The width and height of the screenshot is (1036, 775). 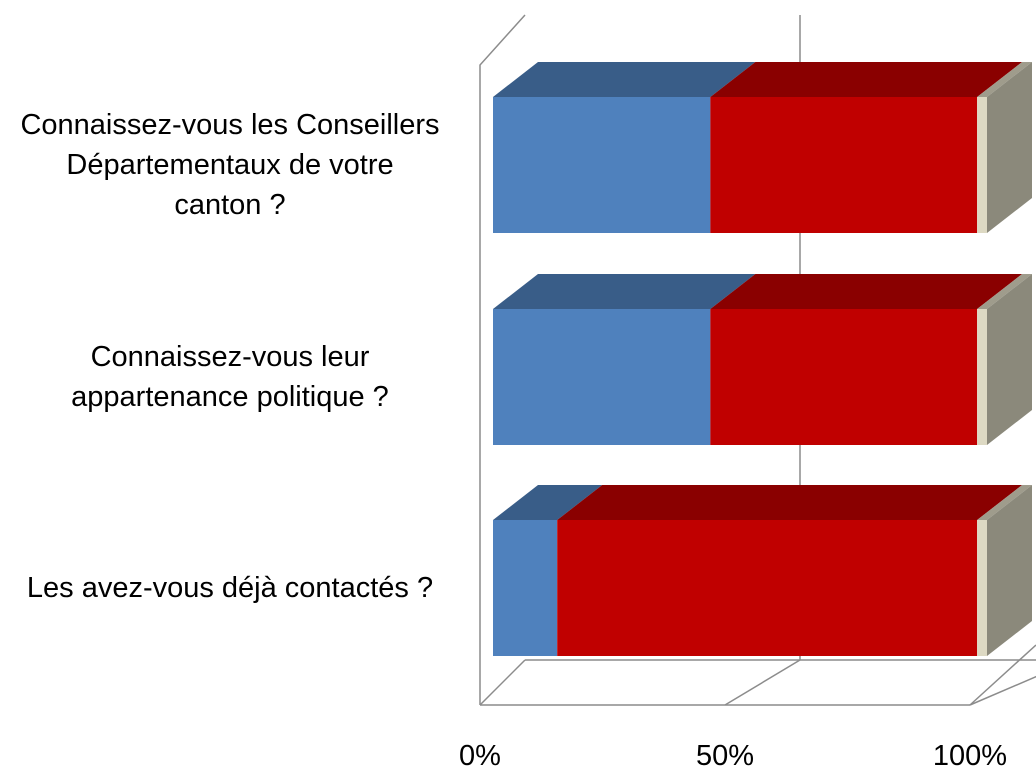 I want to click on y-tick-label: Les avez-vous déjà contactés ?, so click(x=230, y=588).